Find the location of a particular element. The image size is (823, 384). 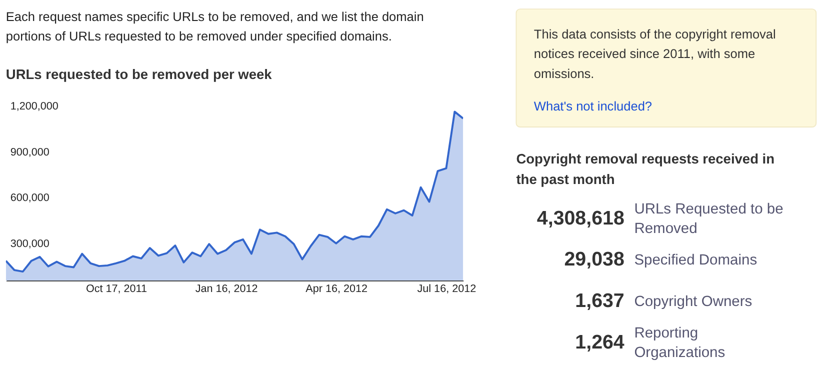

x-tick-label: Jan 16, 2012 is located at coordinates (226, 288).